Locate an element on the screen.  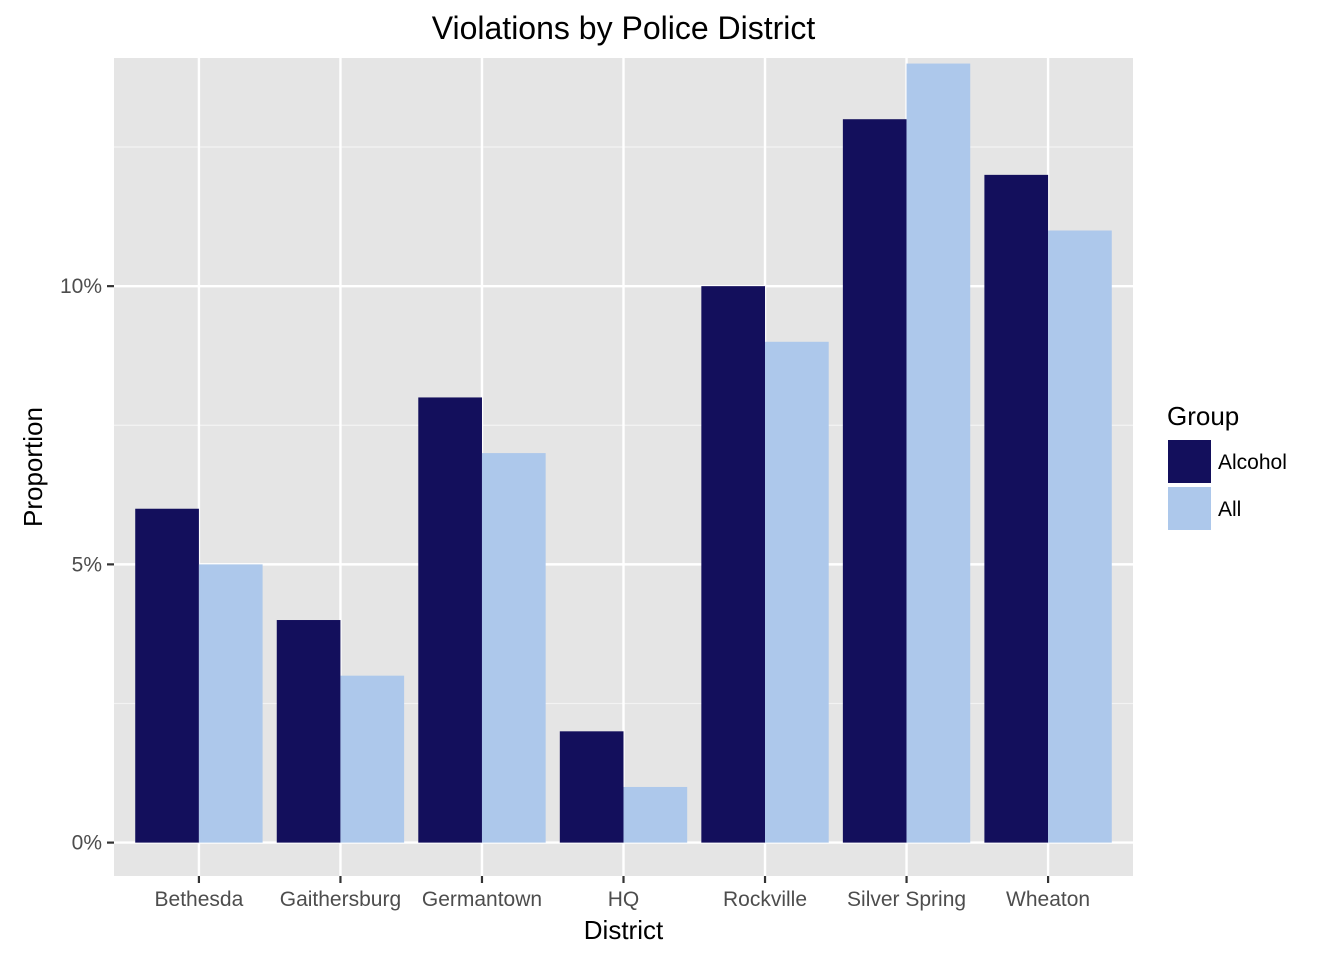
y-tick-label: 10% is located at coordinates (81, 286).